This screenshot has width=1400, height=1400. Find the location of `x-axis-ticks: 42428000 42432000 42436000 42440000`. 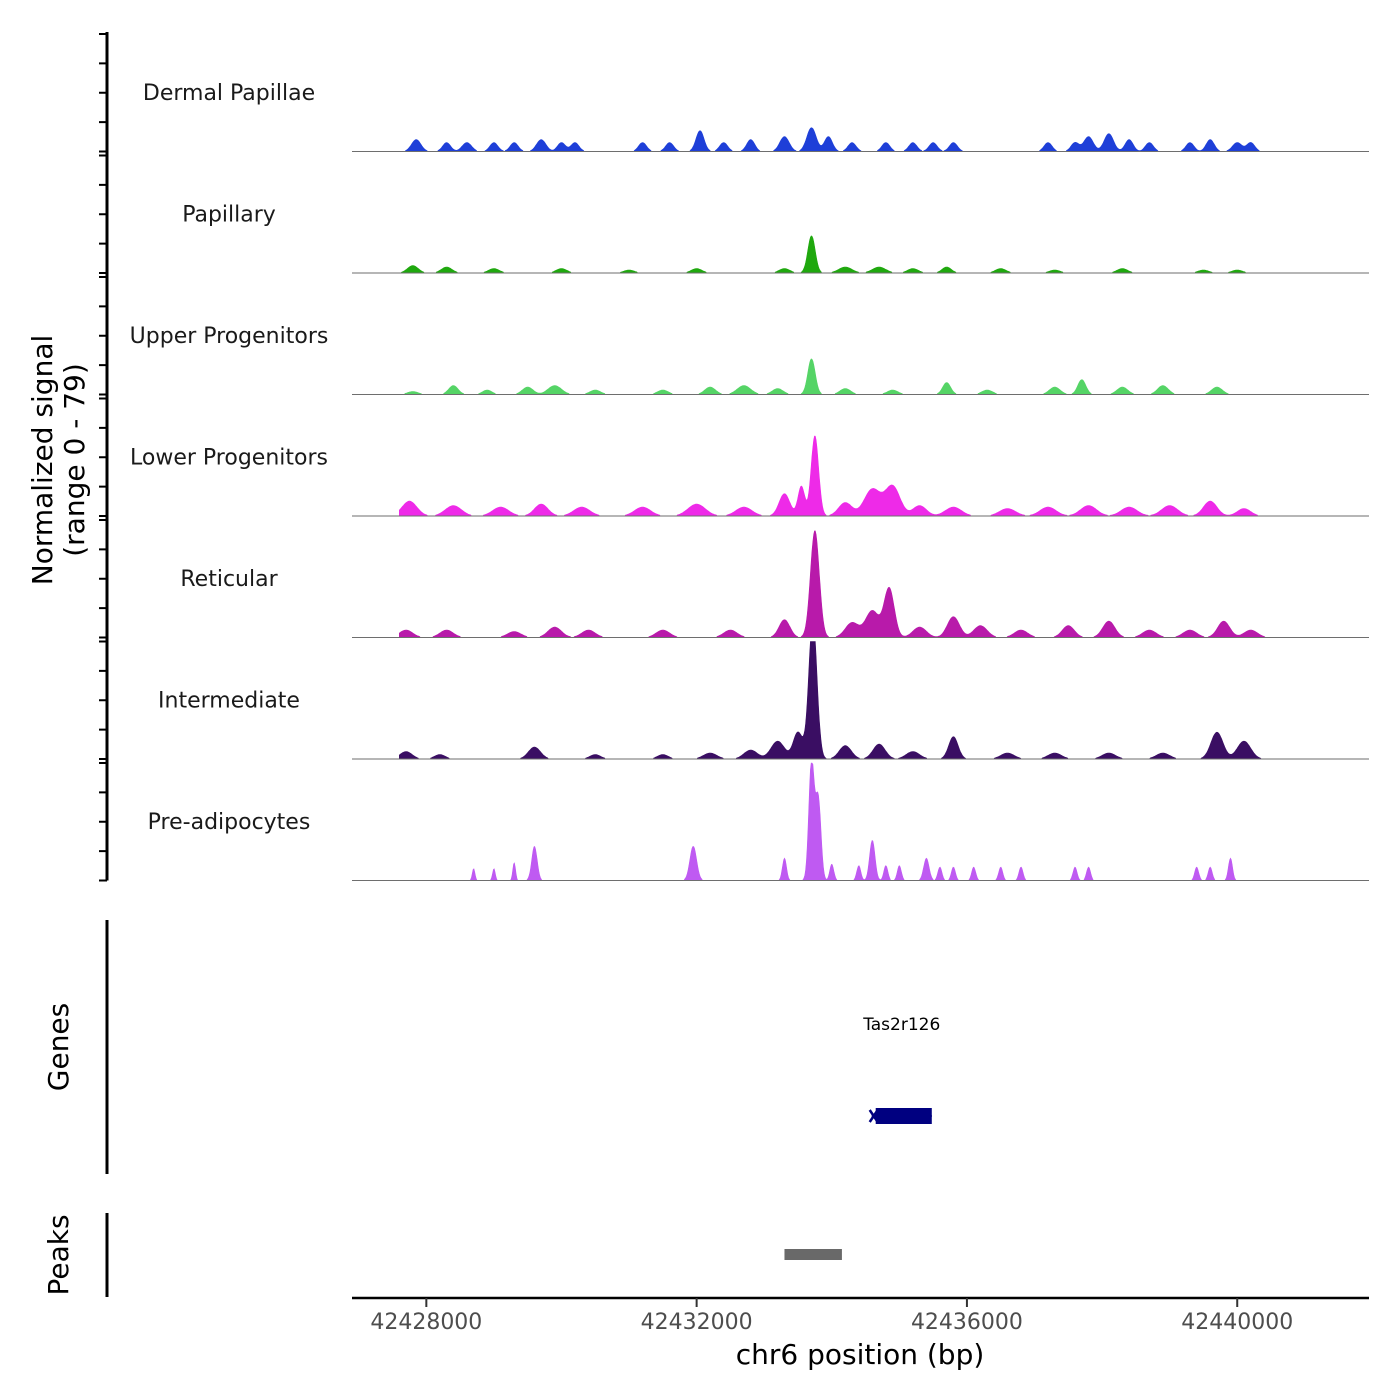

x-axis-ticks: 42428000 42432000 42436000 42440000 is located at coordinates (831, 1316).